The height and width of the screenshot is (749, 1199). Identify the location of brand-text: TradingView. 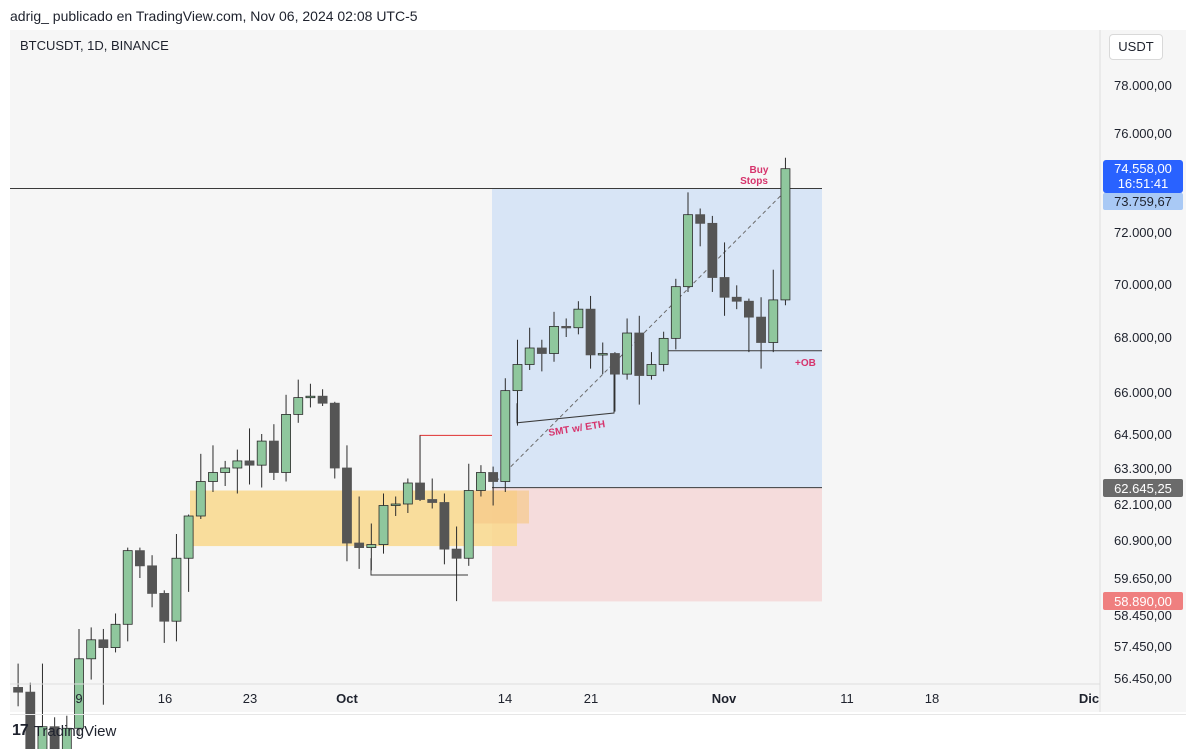
(75, 731).